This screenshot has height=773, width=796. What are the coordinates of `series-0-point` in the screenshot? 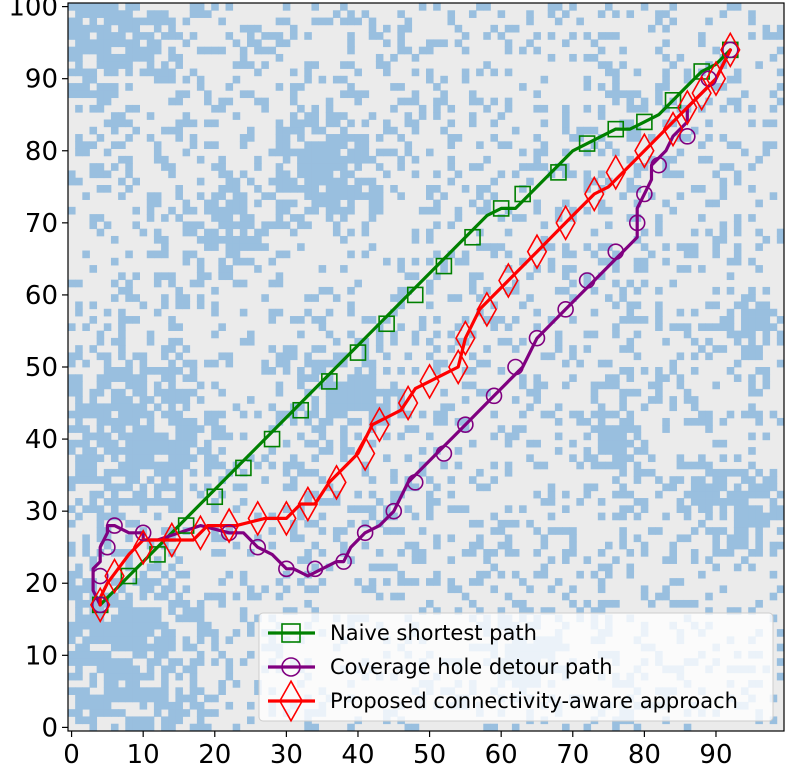 It's located at (386, 324).